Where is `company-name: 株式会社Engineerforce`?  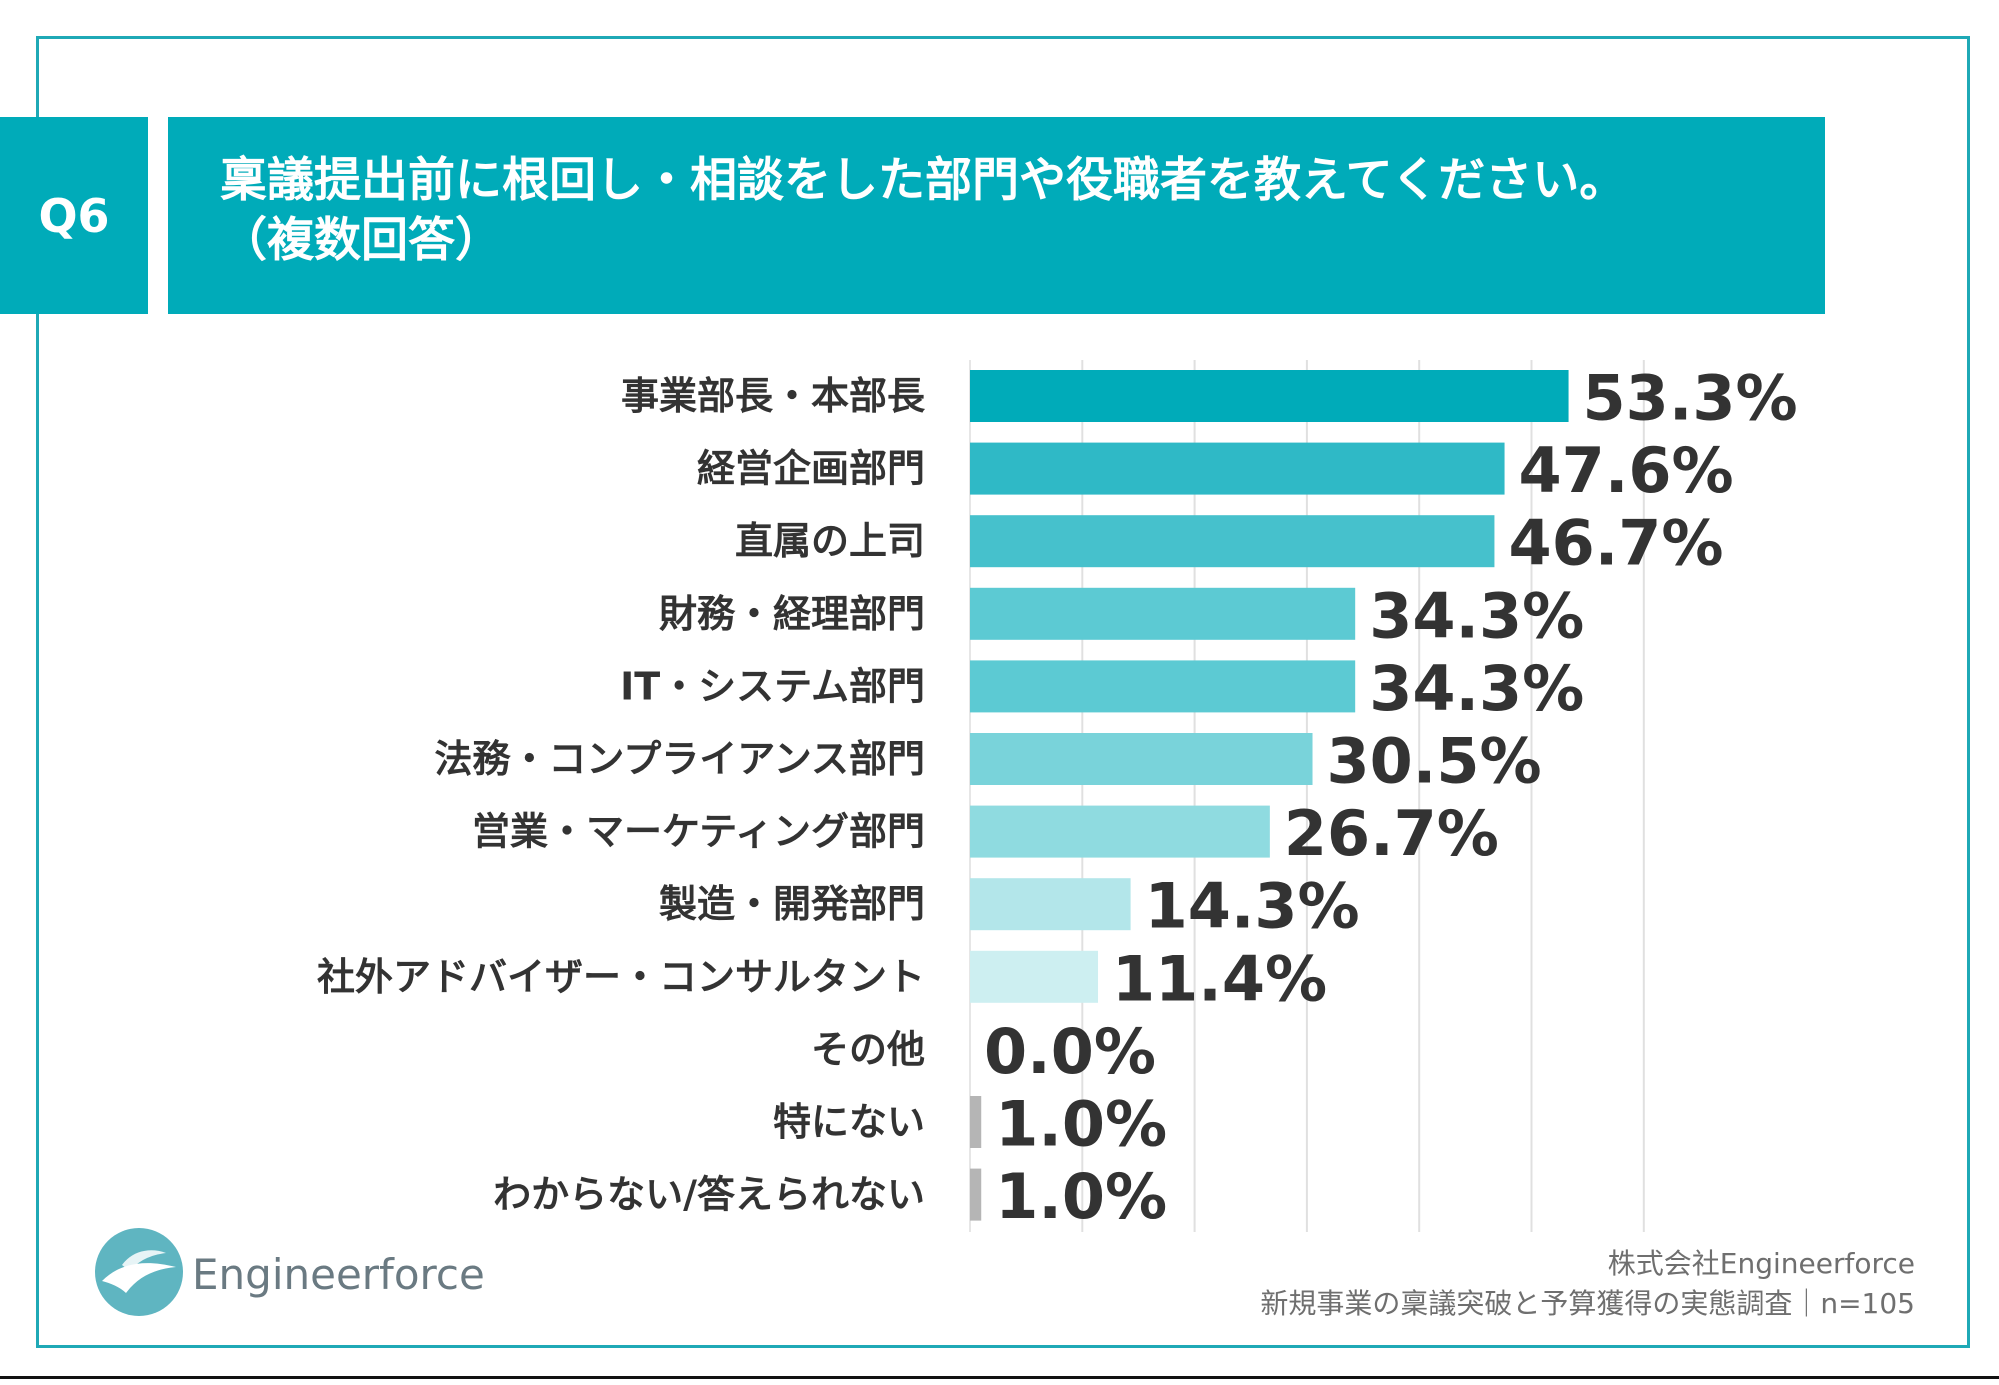 company-name: 株式会社Engineerforce is located at coordinates (1761, 1263).